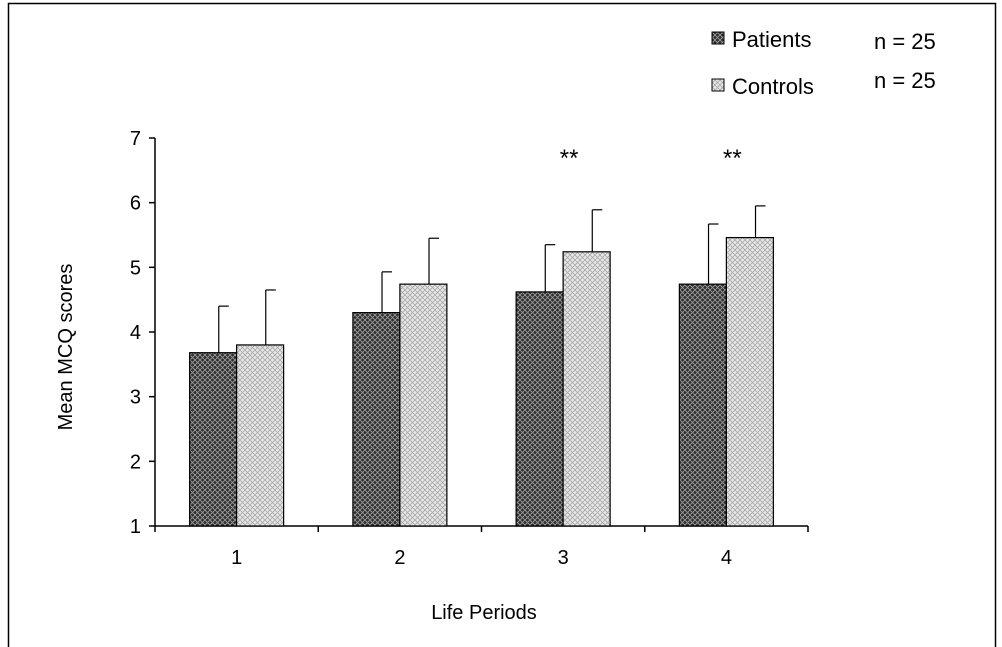  I want to click on x-tick-label: 1, so click(236, 558).